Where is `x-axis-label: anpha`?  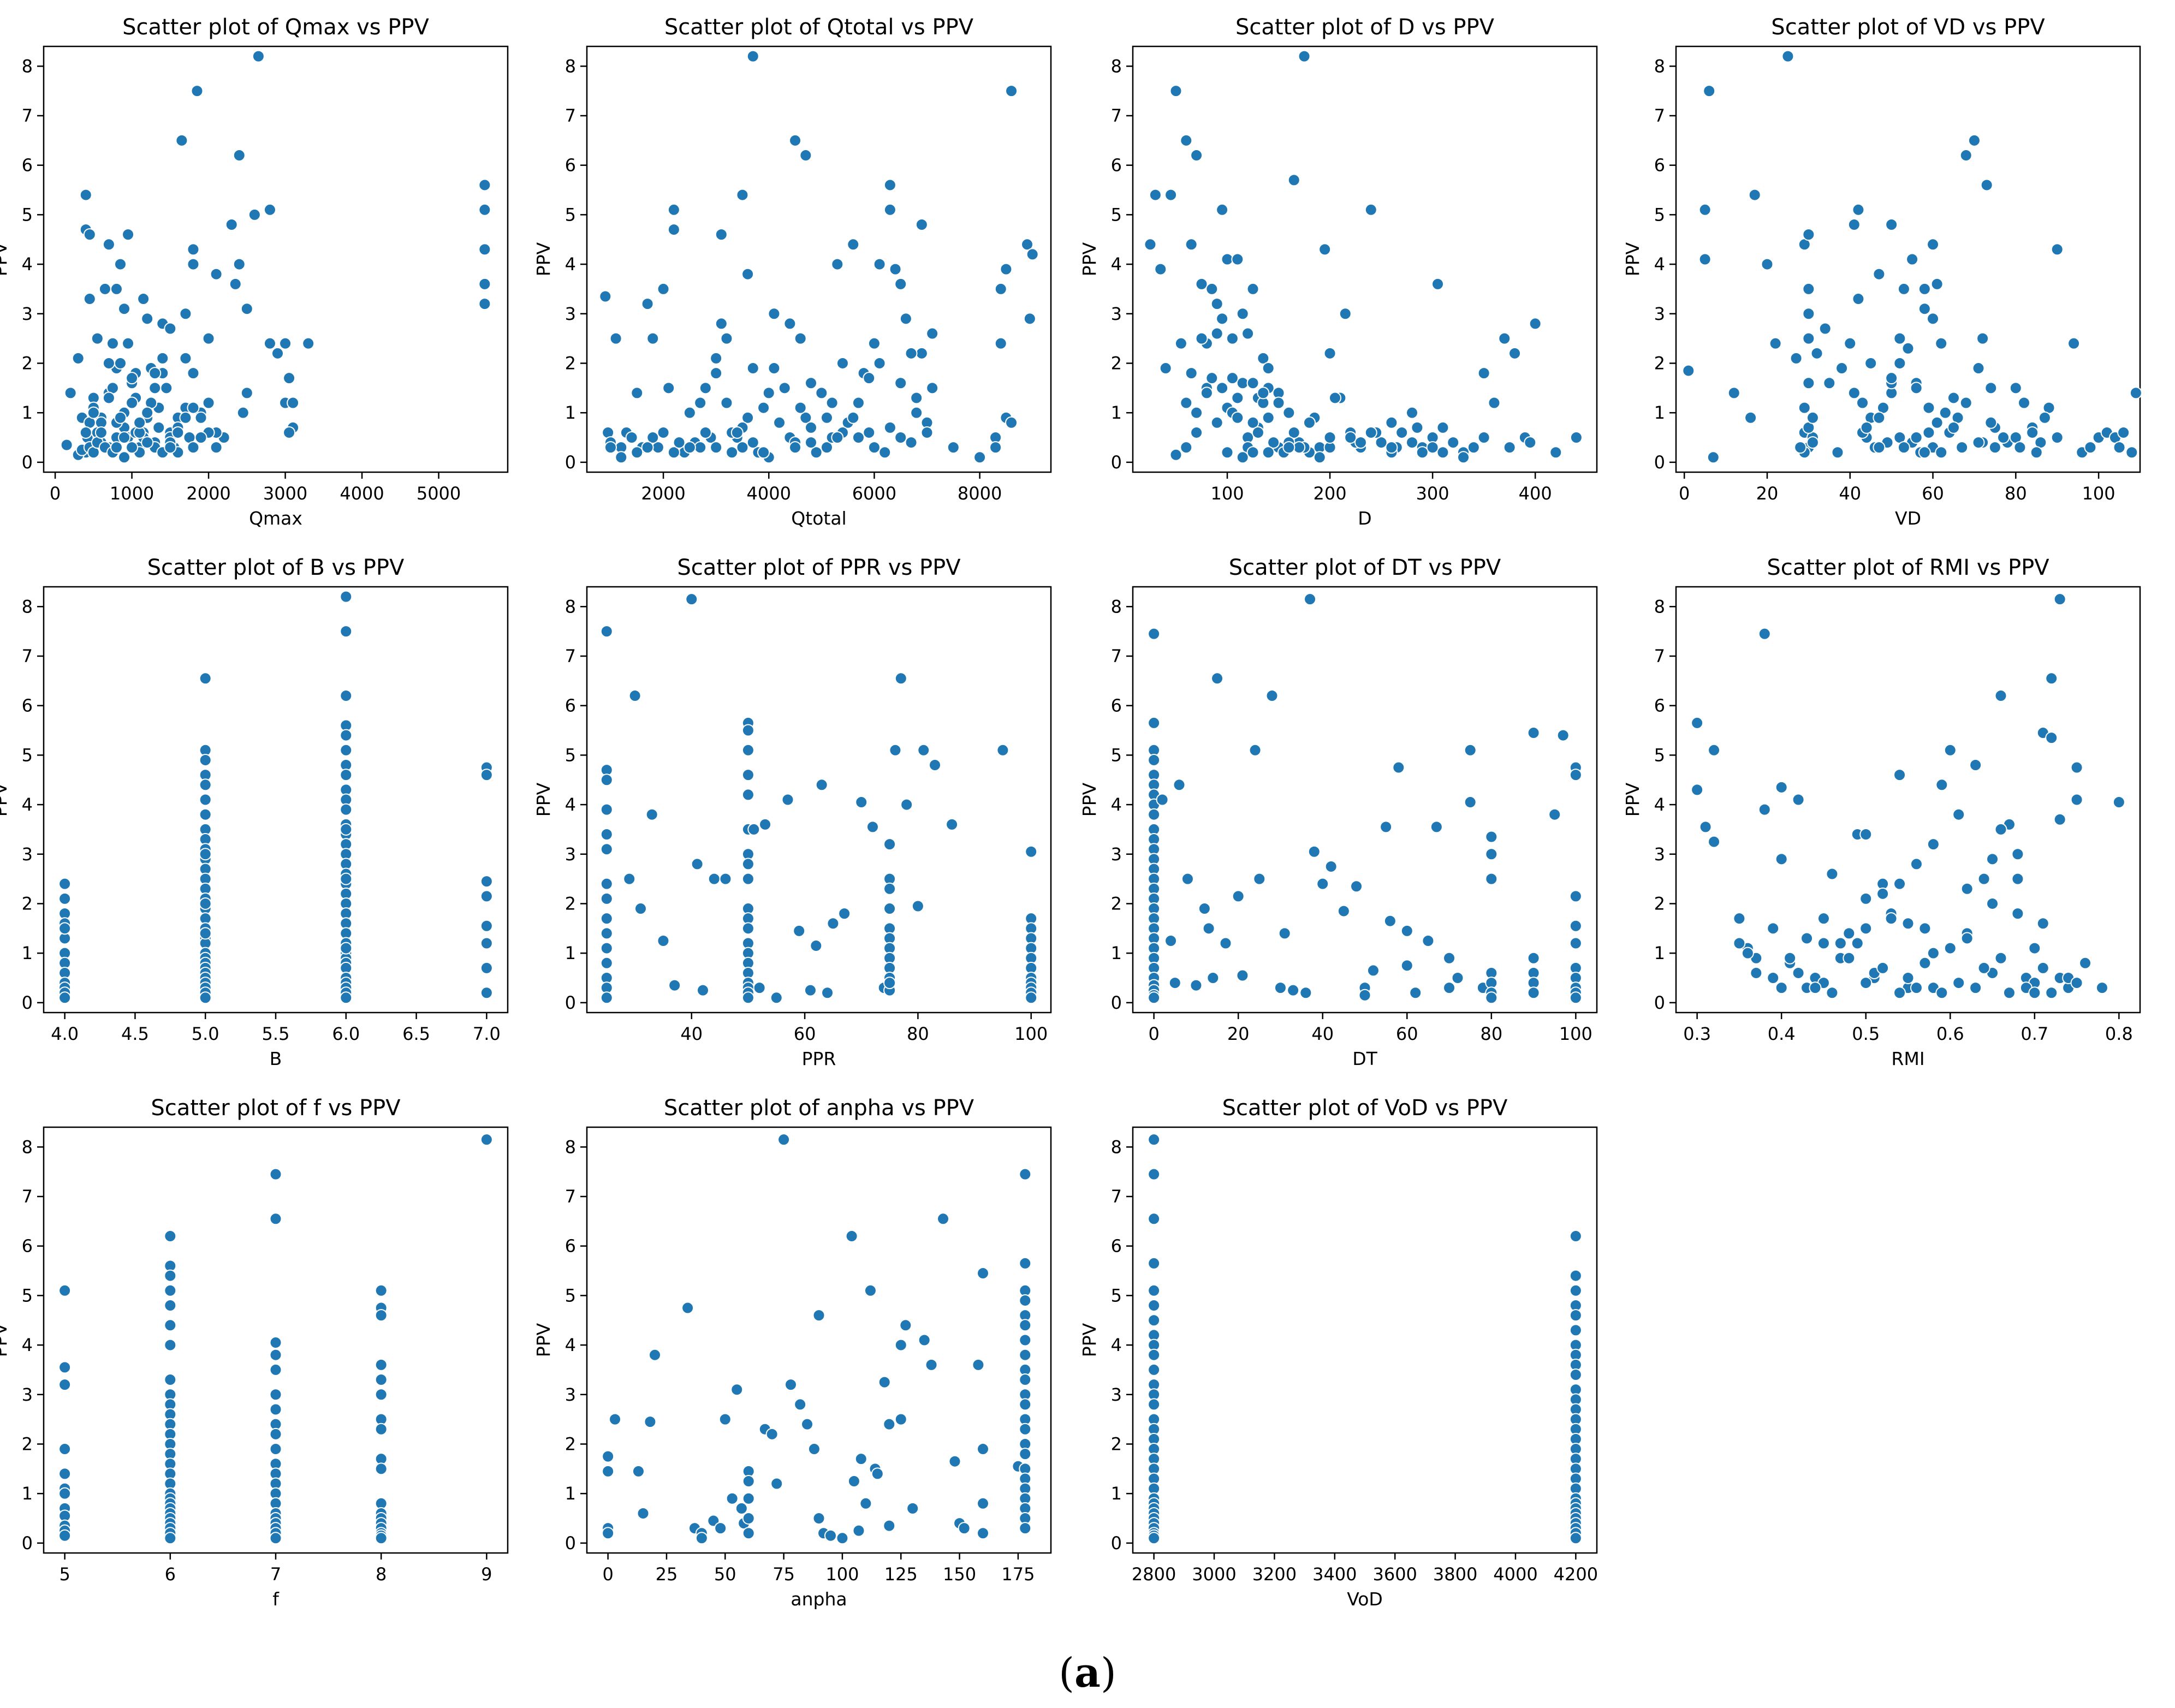
x-axis-label: anpha is located at coordinates (819, 1599).